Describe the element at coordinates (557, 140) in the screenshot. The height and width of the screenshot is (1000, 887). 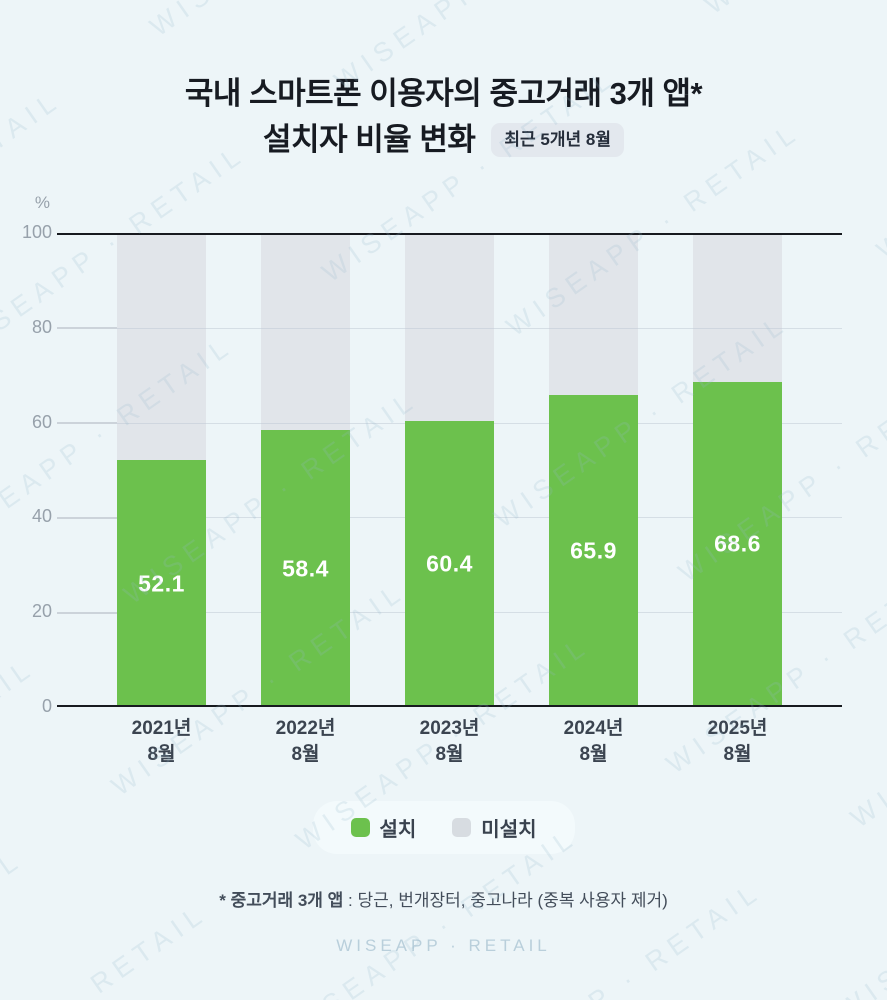
I see `period-badge: 최근 5개년 8월` at that location.